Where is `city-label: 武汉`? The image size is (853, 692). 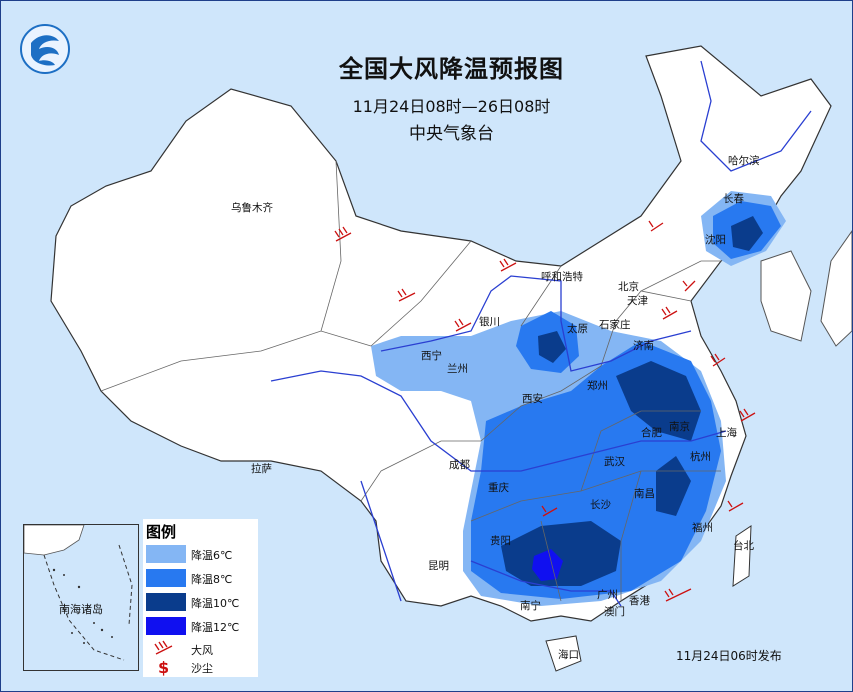 city-label: 武汉 is located at coordinates (614, 462).